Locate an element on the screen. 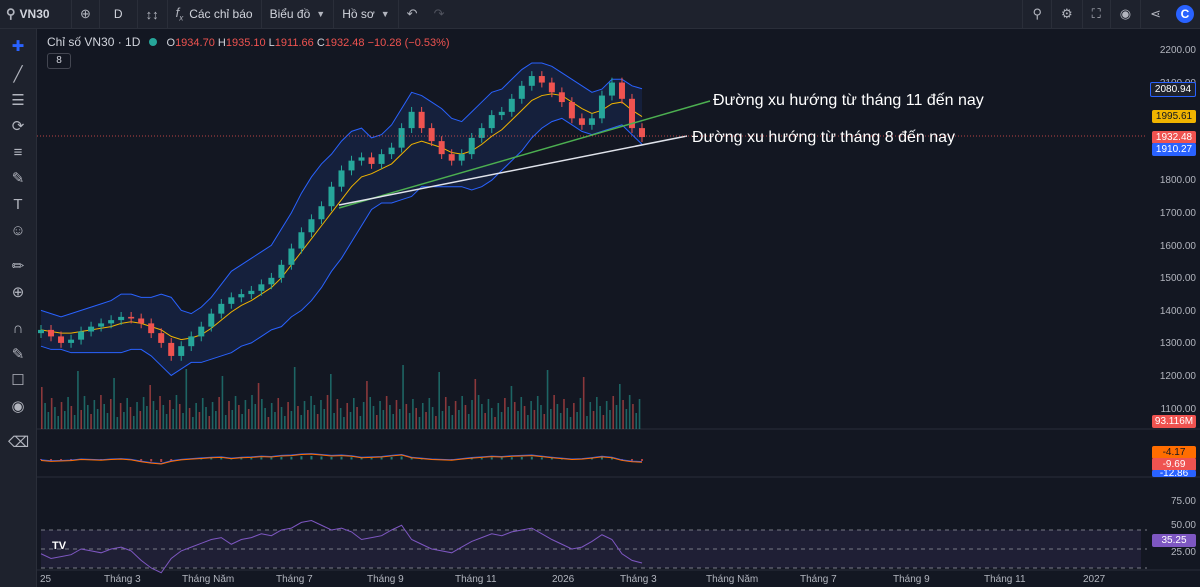  price-axis-label: 2200.00 is located at coordinates (1177, 50).